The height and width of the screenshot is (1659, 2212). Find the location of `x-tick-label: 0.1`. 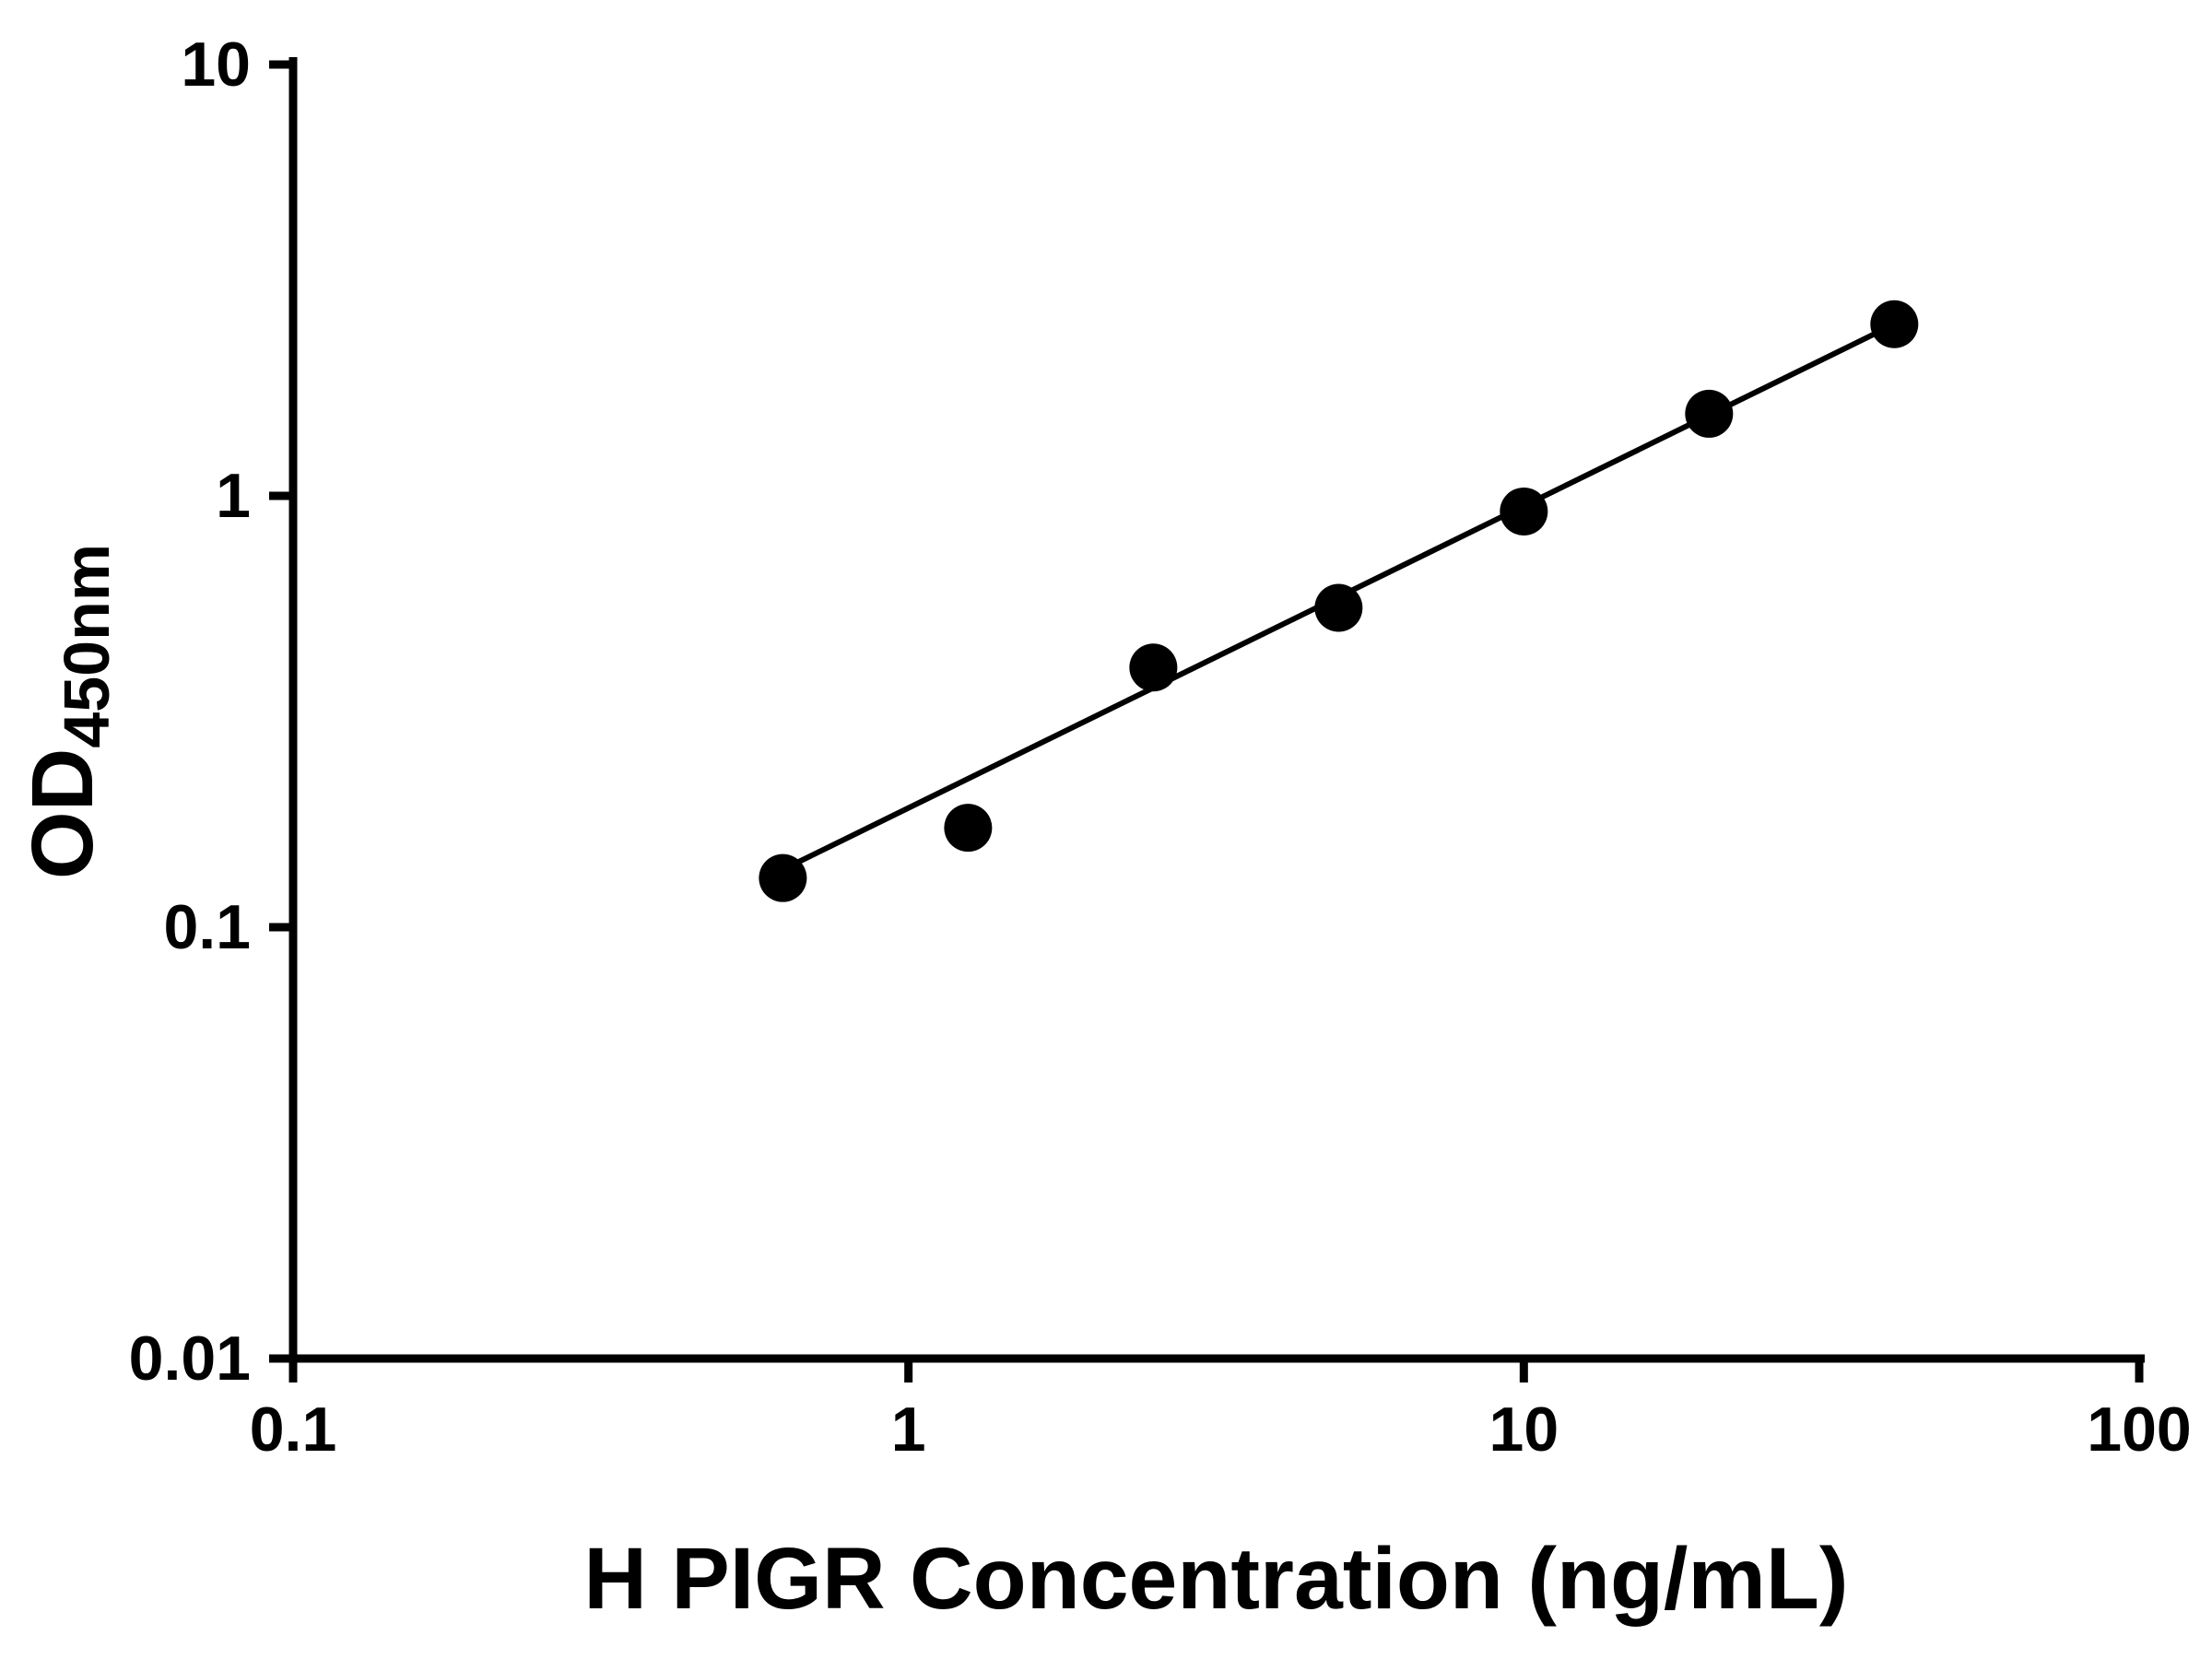

x-tick-label: 0.1 is located at coordinates (293, 1429).